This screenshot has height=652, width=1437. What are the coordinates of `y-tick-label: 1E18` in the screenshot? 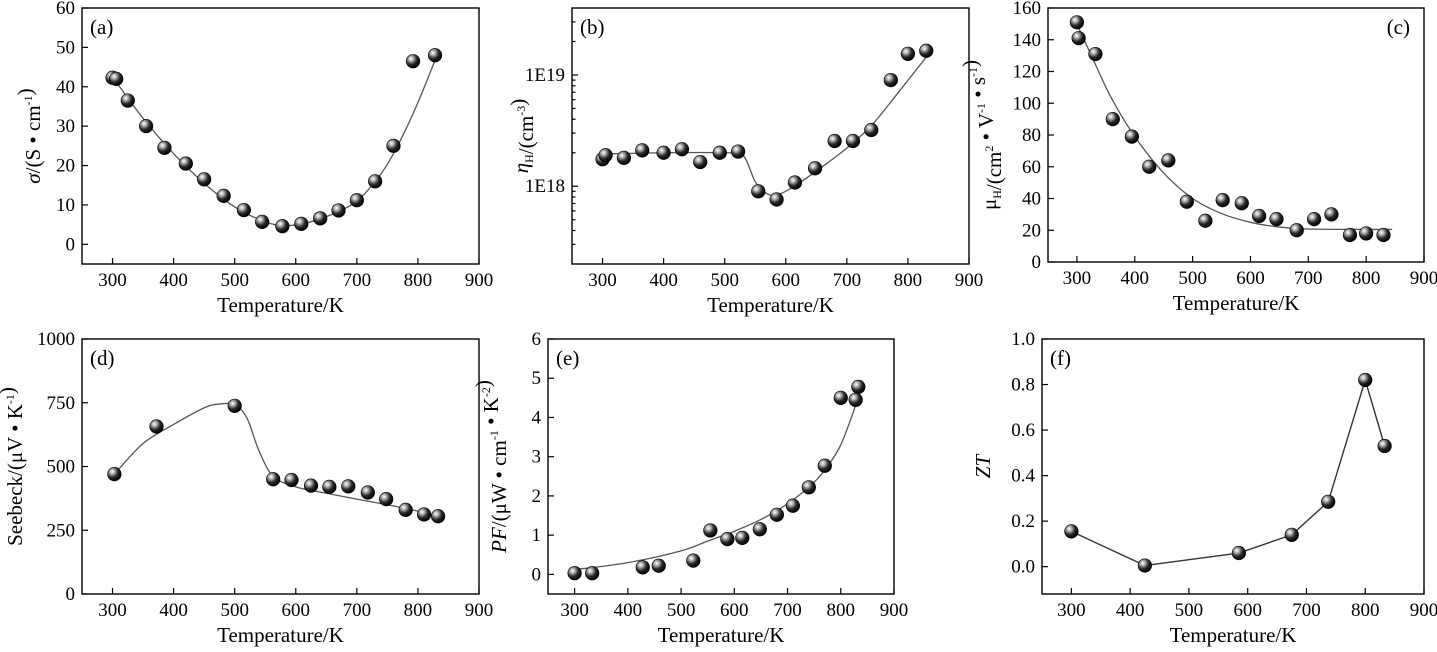 It's located at (545, 186).